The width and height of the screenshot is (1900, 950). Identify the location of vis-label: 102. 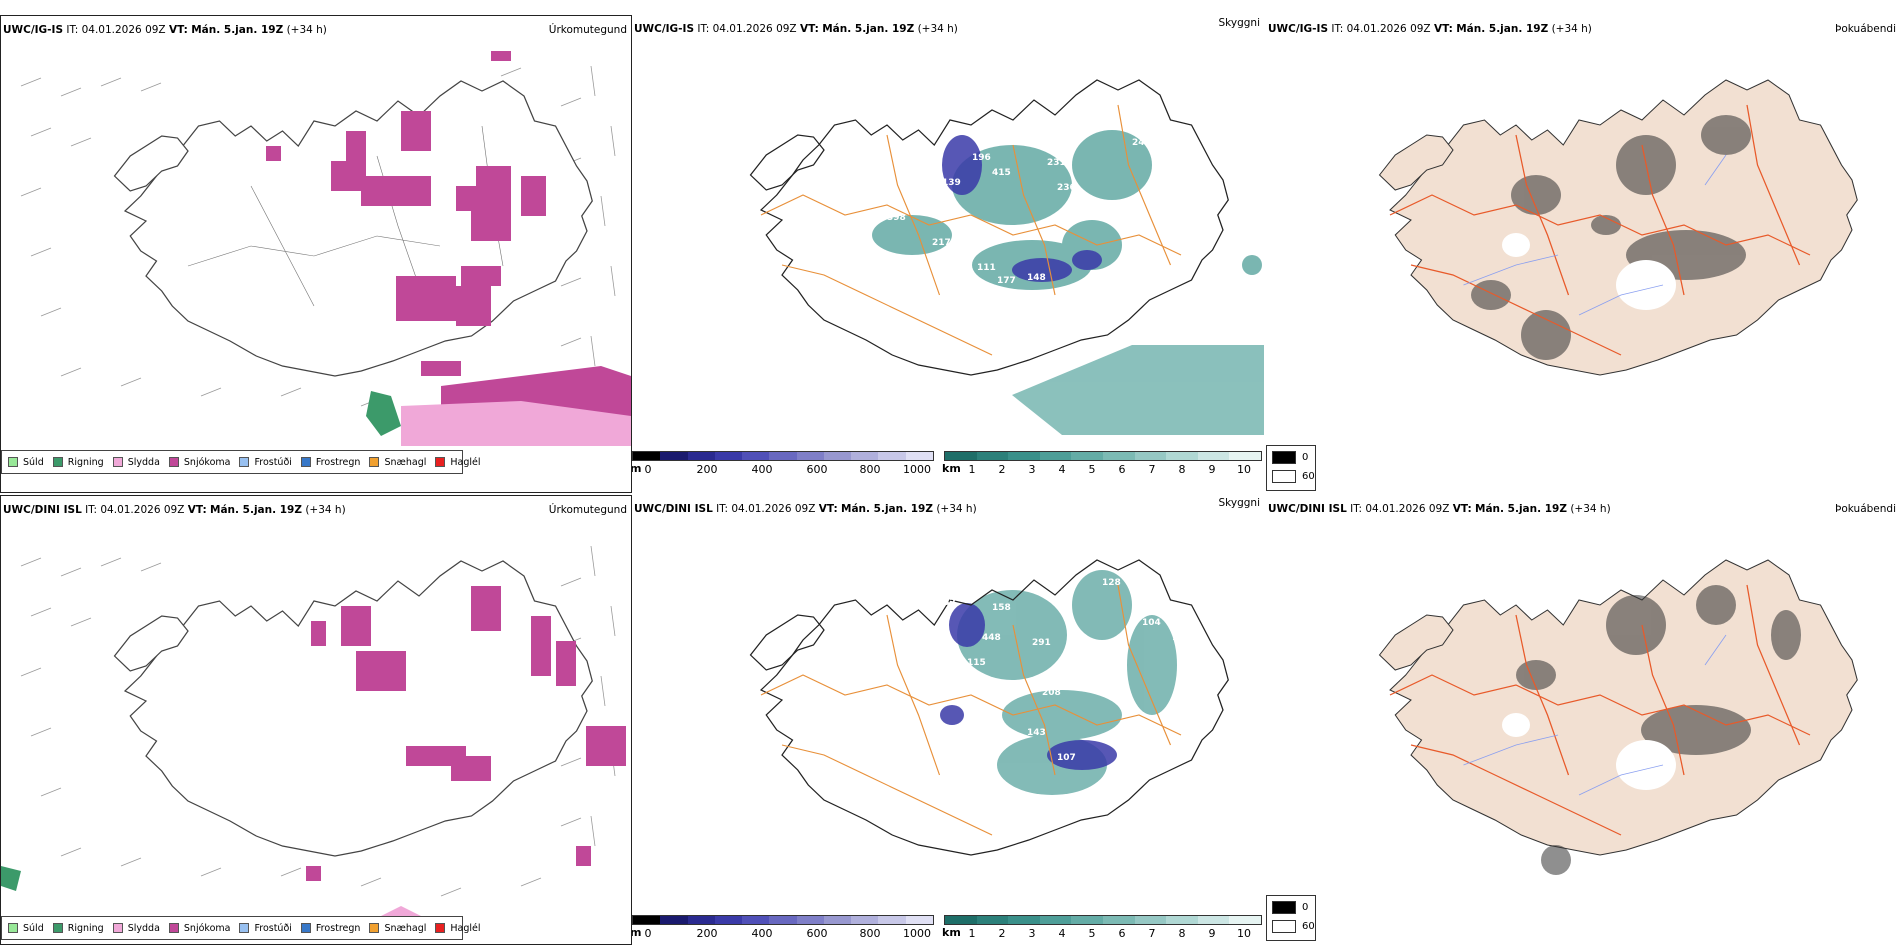
(946, 888).